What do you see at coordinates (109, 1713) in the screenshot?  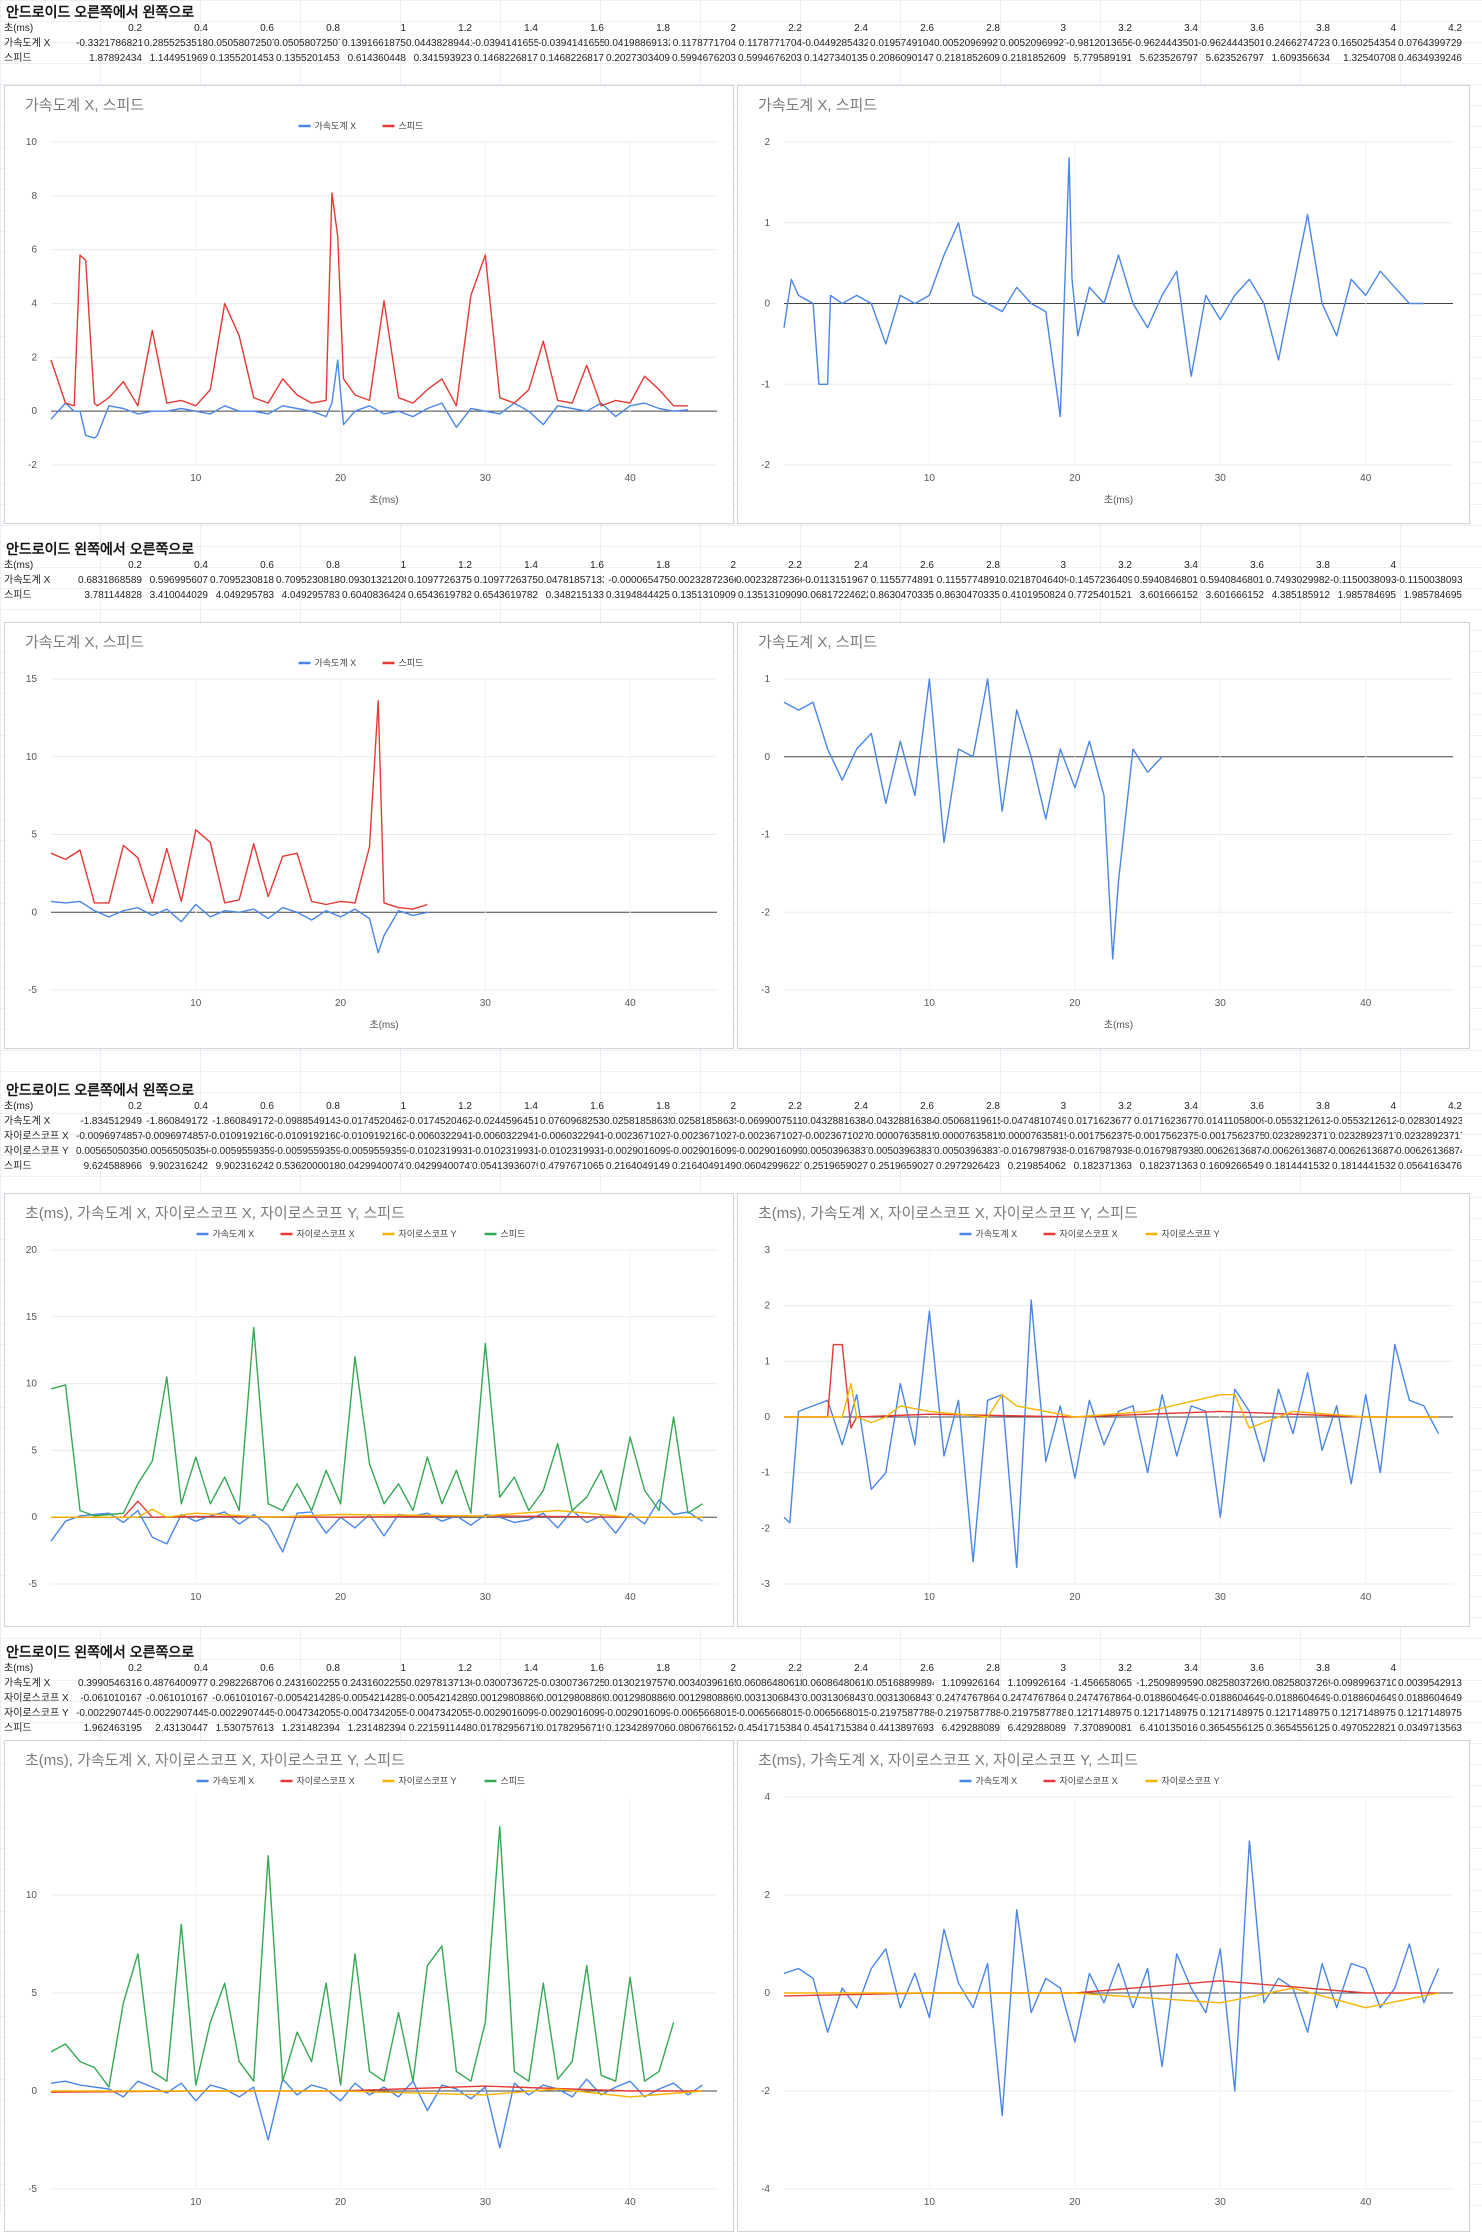 I see `data-cell: -0.00229074456` at bounding box center [109, 1713].